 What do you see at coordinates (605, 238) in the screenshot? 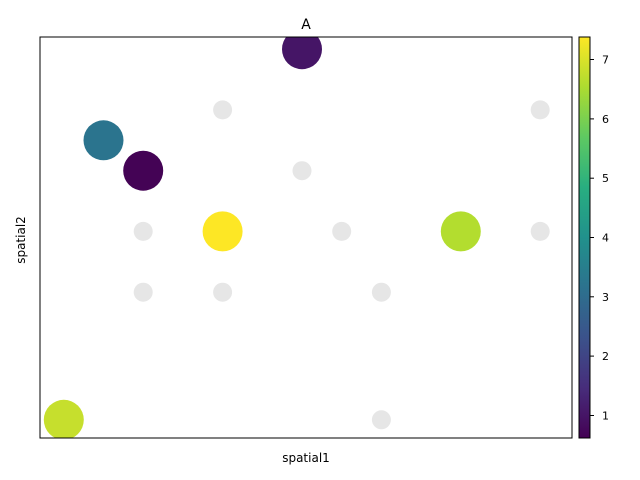
I see `colorbar-tick-label: 4` at bounding box center [605, 238].